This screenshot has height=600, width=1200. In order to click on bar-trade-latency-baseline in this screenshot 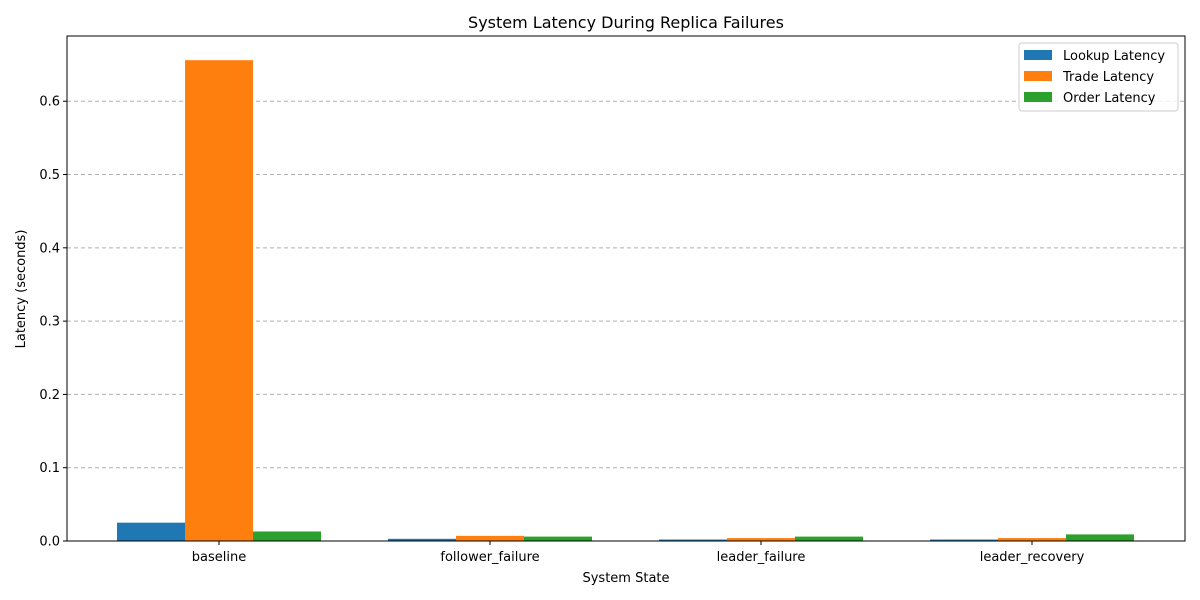, I will do `click(219, 301)`.